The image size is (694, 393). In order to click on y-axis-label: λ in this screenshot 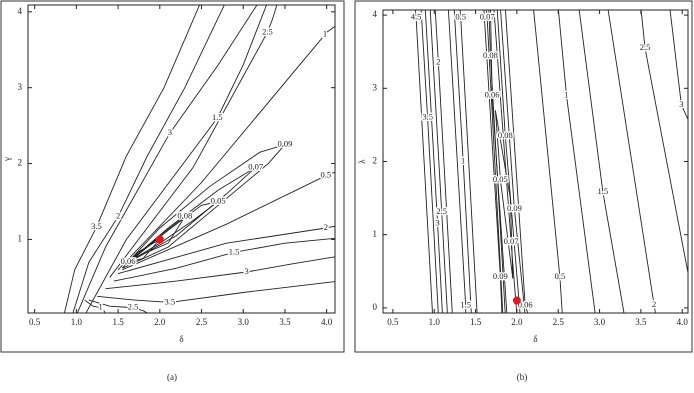, I will do `click(362, 161)`.